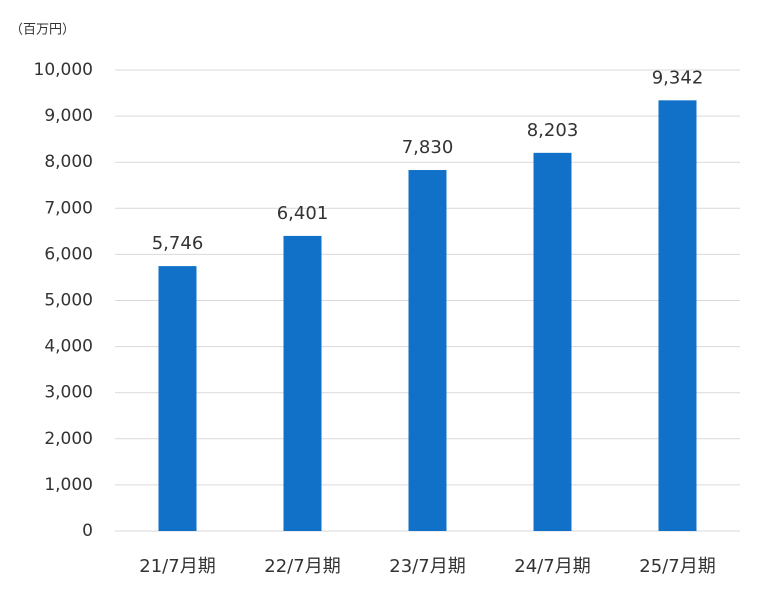 The height and width of the screenshot is (600, 760). Describe the element at coordinates (68, 485) in the screenshot. I see `y-tick-label: 1,000` at that location.